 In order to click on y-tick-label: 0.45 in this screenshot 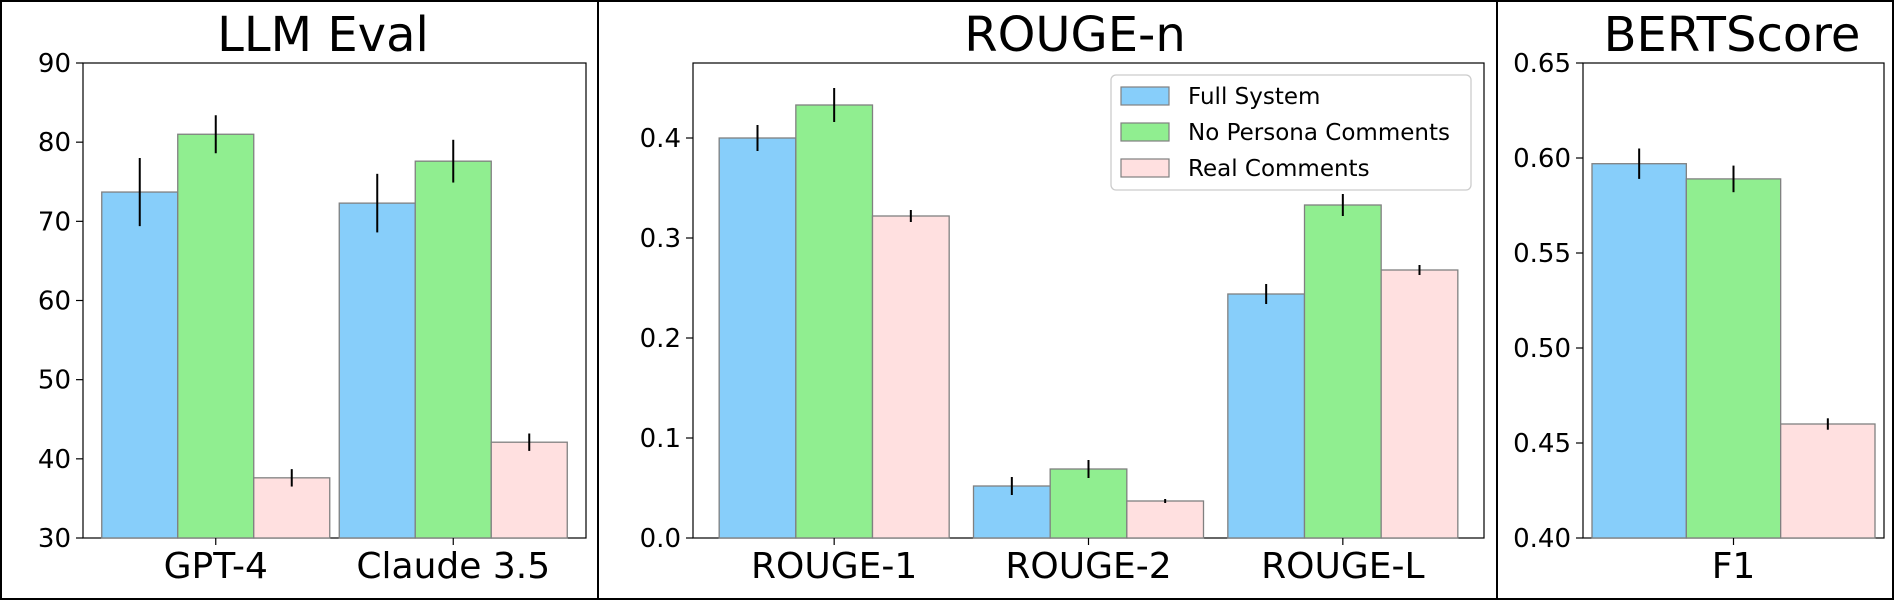, I will do `click(1542, 444)`.